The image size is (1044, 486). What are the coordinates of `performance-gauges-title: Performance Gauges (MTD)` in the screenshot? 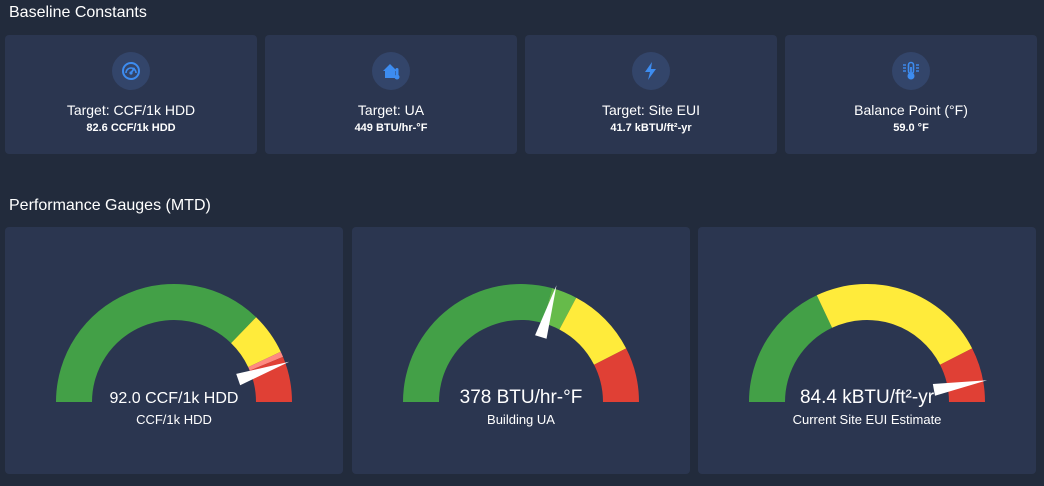 It's located at (110, 205).